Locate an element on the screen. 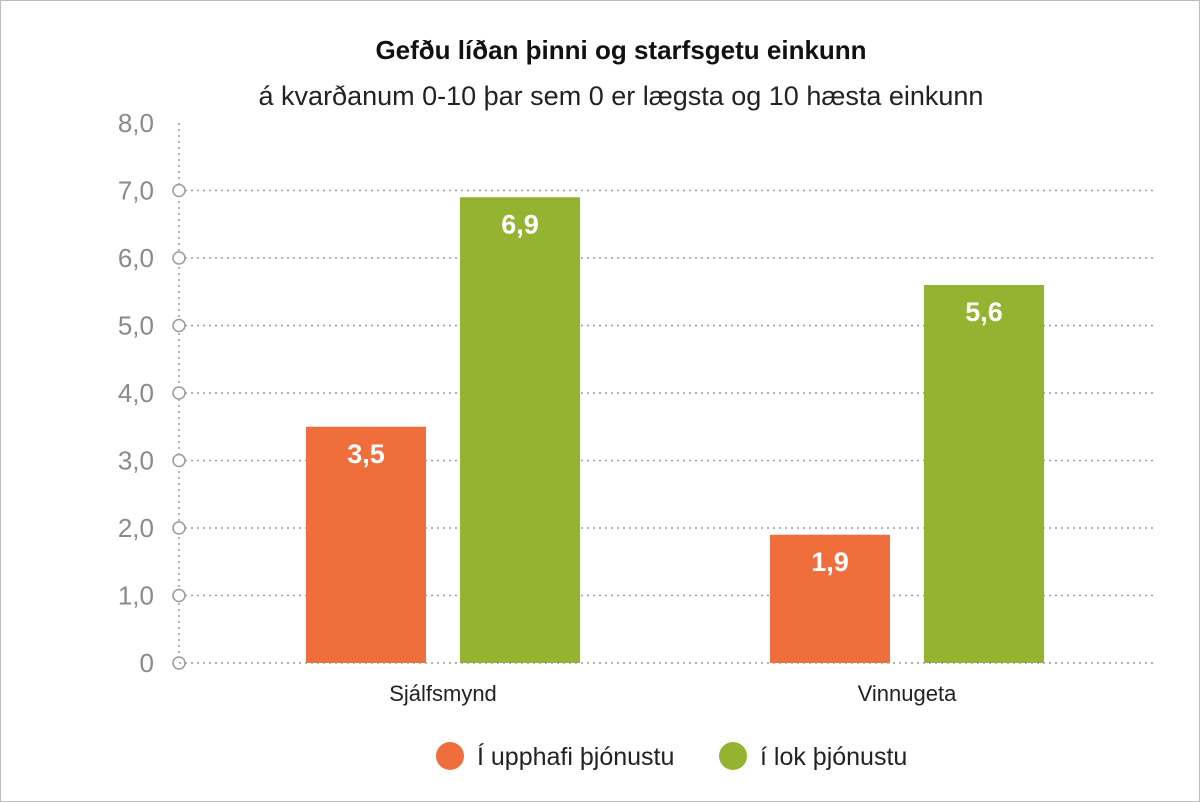 This screenshot has height=802, width=1200. y-tick-label: 2,0 is located at coordinates (136, 528).